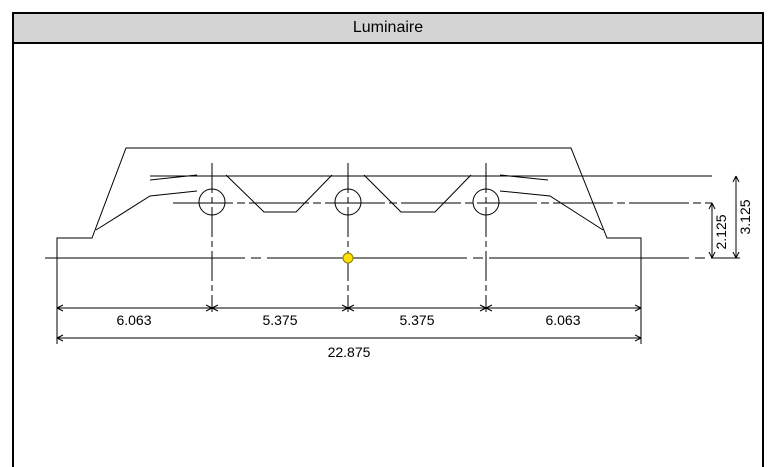 This screenshot has height=467, width=778. I want to click on reflector-left, so click(146, 210).